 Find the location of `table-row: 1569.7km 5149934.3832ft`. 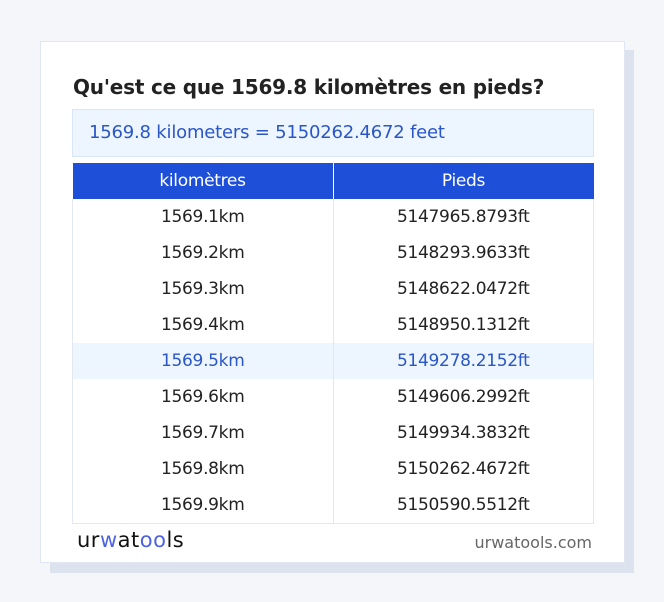

table-row: 1569.7km 5149934.3832ft is located at coordinates (333, 433).